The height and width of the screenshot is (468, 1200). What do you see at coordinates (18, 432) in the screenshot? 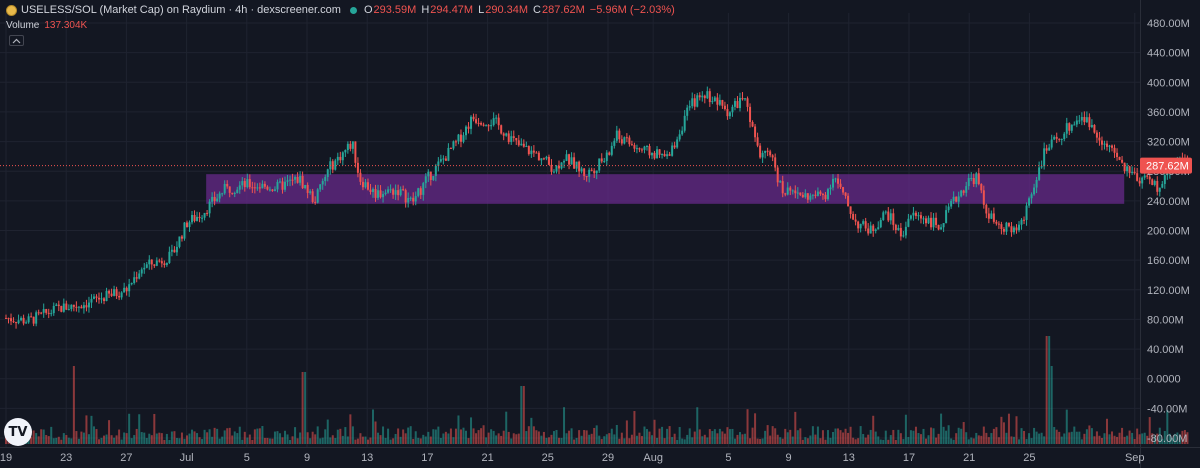
I see `tradingview-logo: TV` at bounding box center [18, 432].